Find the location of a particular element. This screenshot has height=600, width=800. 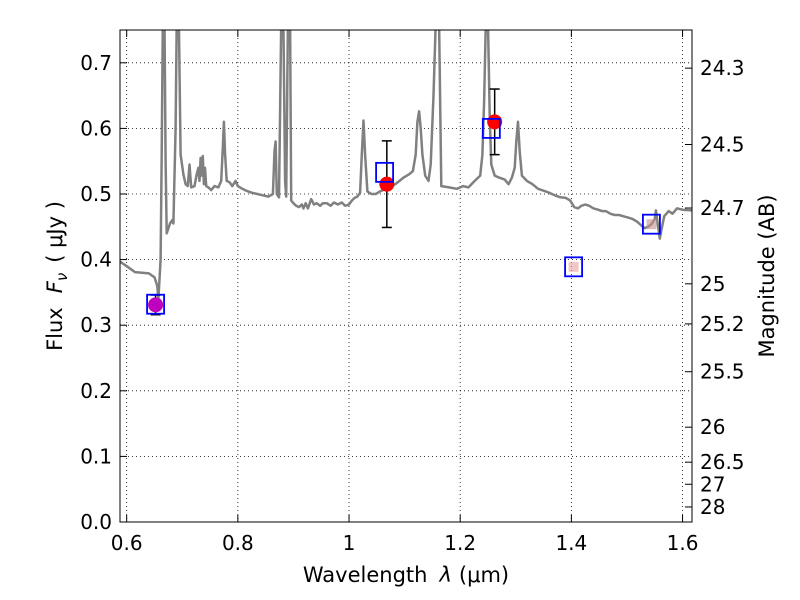

y-tick-label: 0.5 is located at coordinates (96, 194).